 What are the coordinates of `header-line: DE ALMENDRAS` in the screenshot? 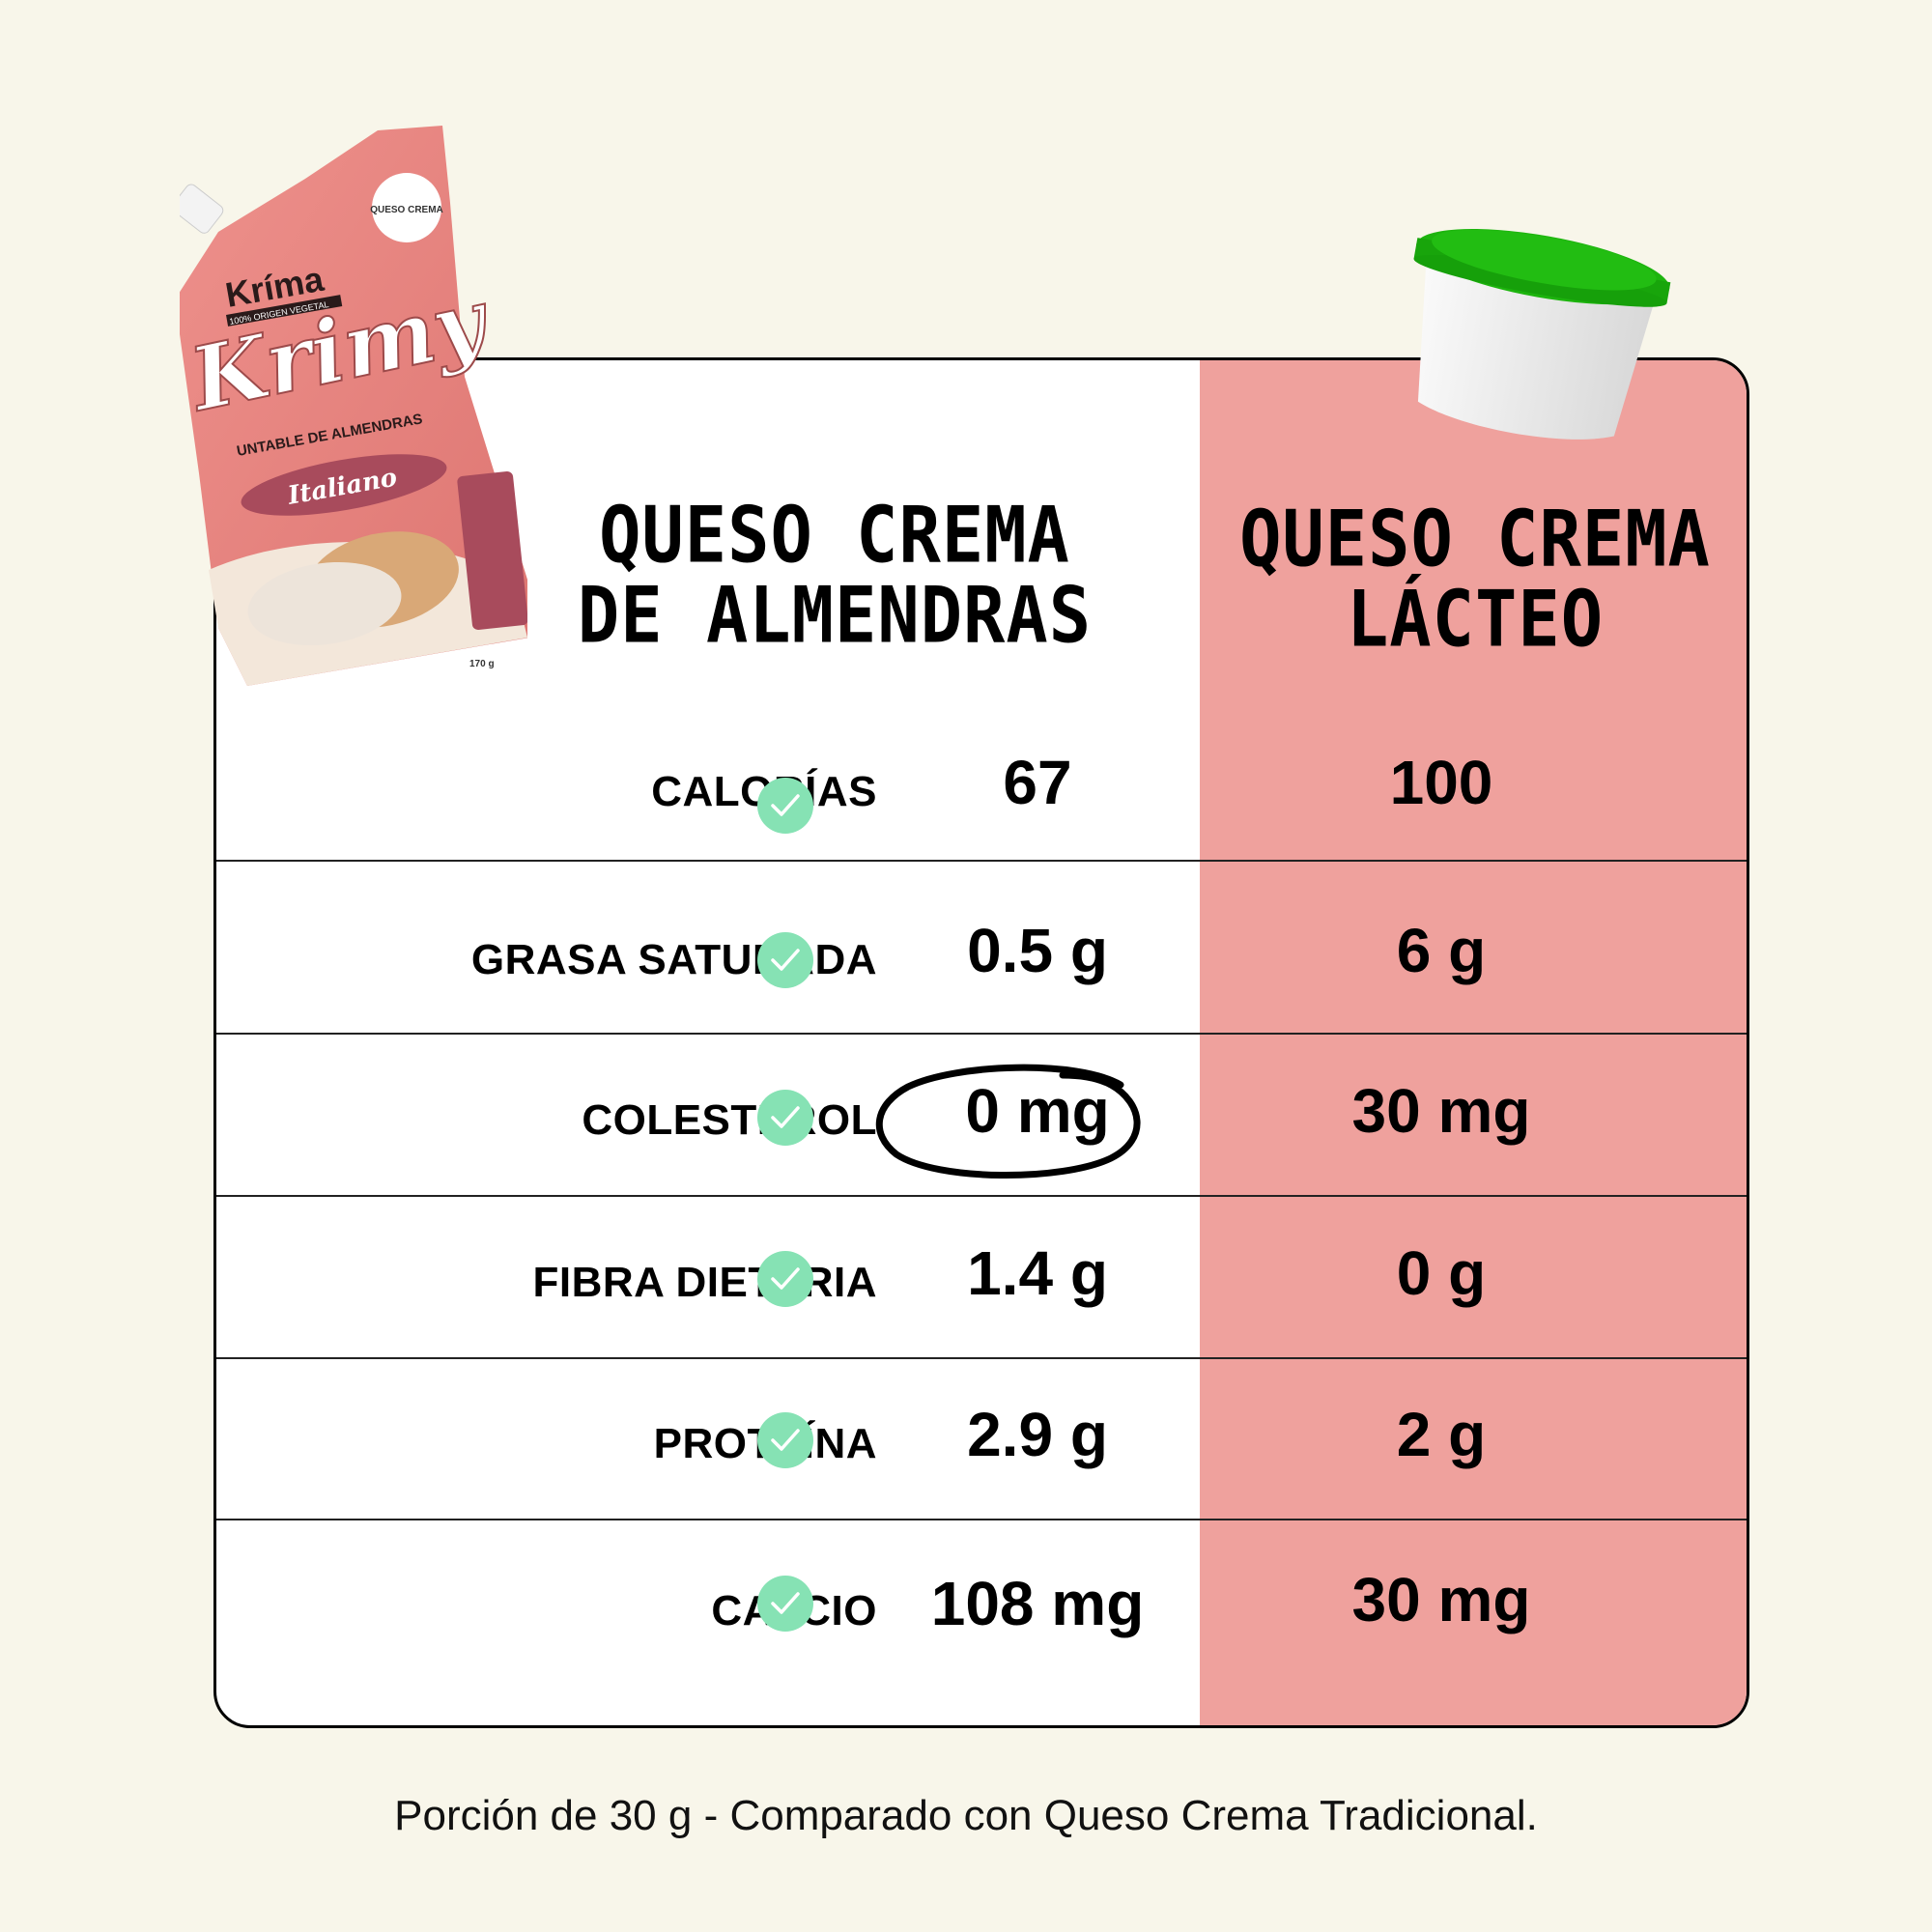 It's located at (835, 615).